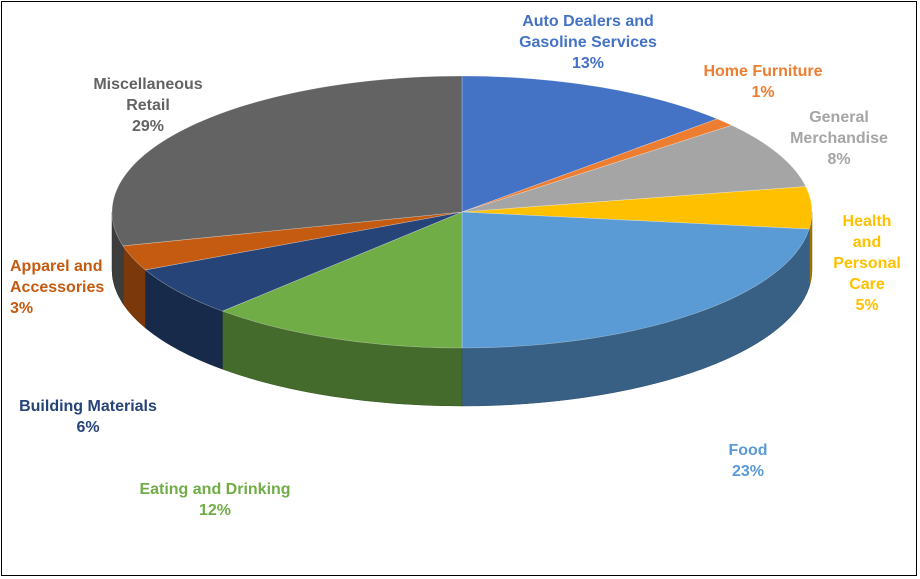 The width and height of the screenshot is (920, 579). I want to click on data-label-auto-dealers-and-gasoline-services: Auto Dealers and Gasoline Services 13%, so click(588, 42).